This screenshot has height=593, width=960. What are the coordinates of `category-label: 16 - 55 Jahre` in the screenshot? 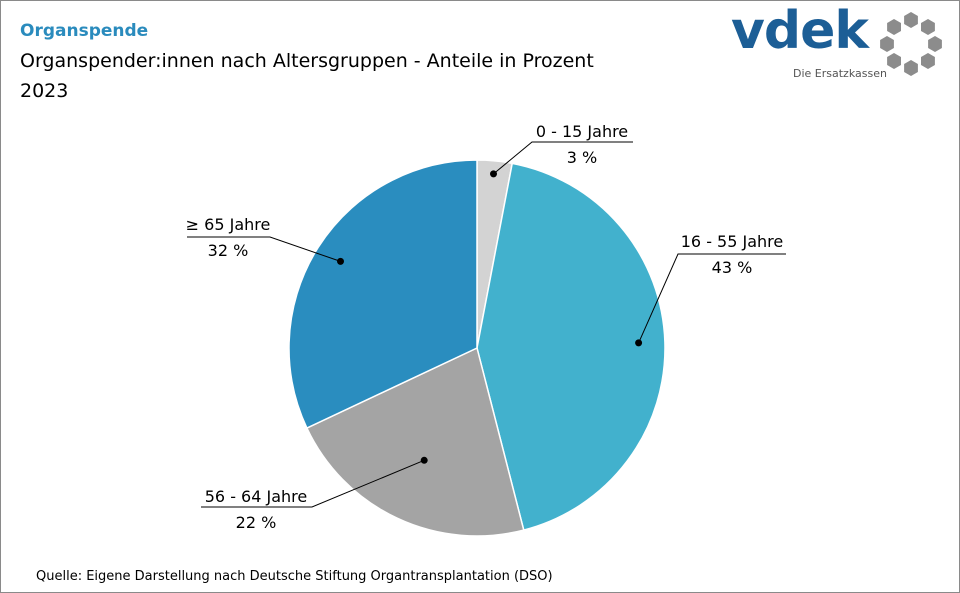 It's located at (732, 241).